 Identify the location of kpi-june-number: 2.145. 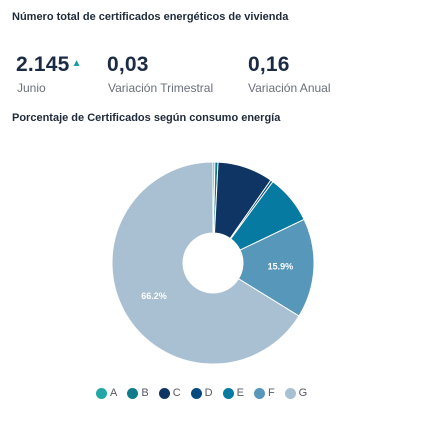
(43, 64).